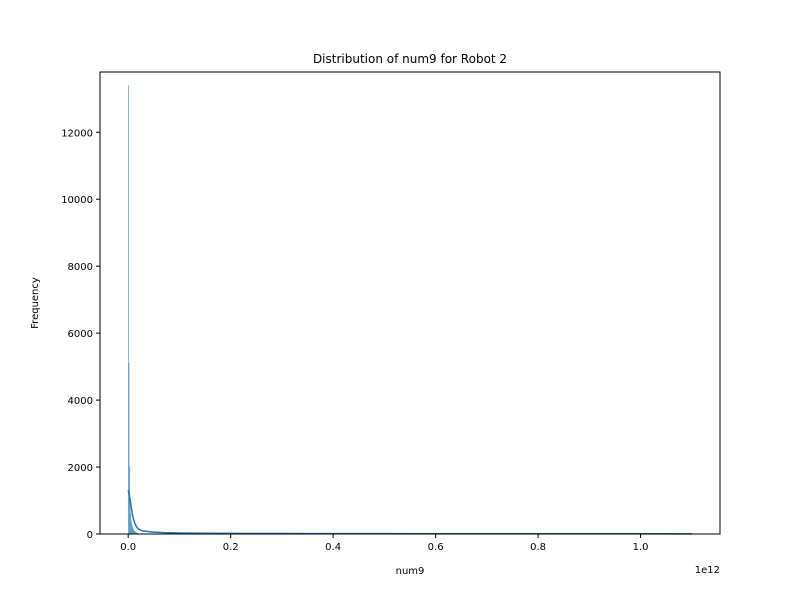 Image resolution: width=800 pixels, height=600 pixels. What do you see at coordinates (35, 303) in the screenshot?
I see `y-axis-label: Frequency` at bounding box center [35, 303].